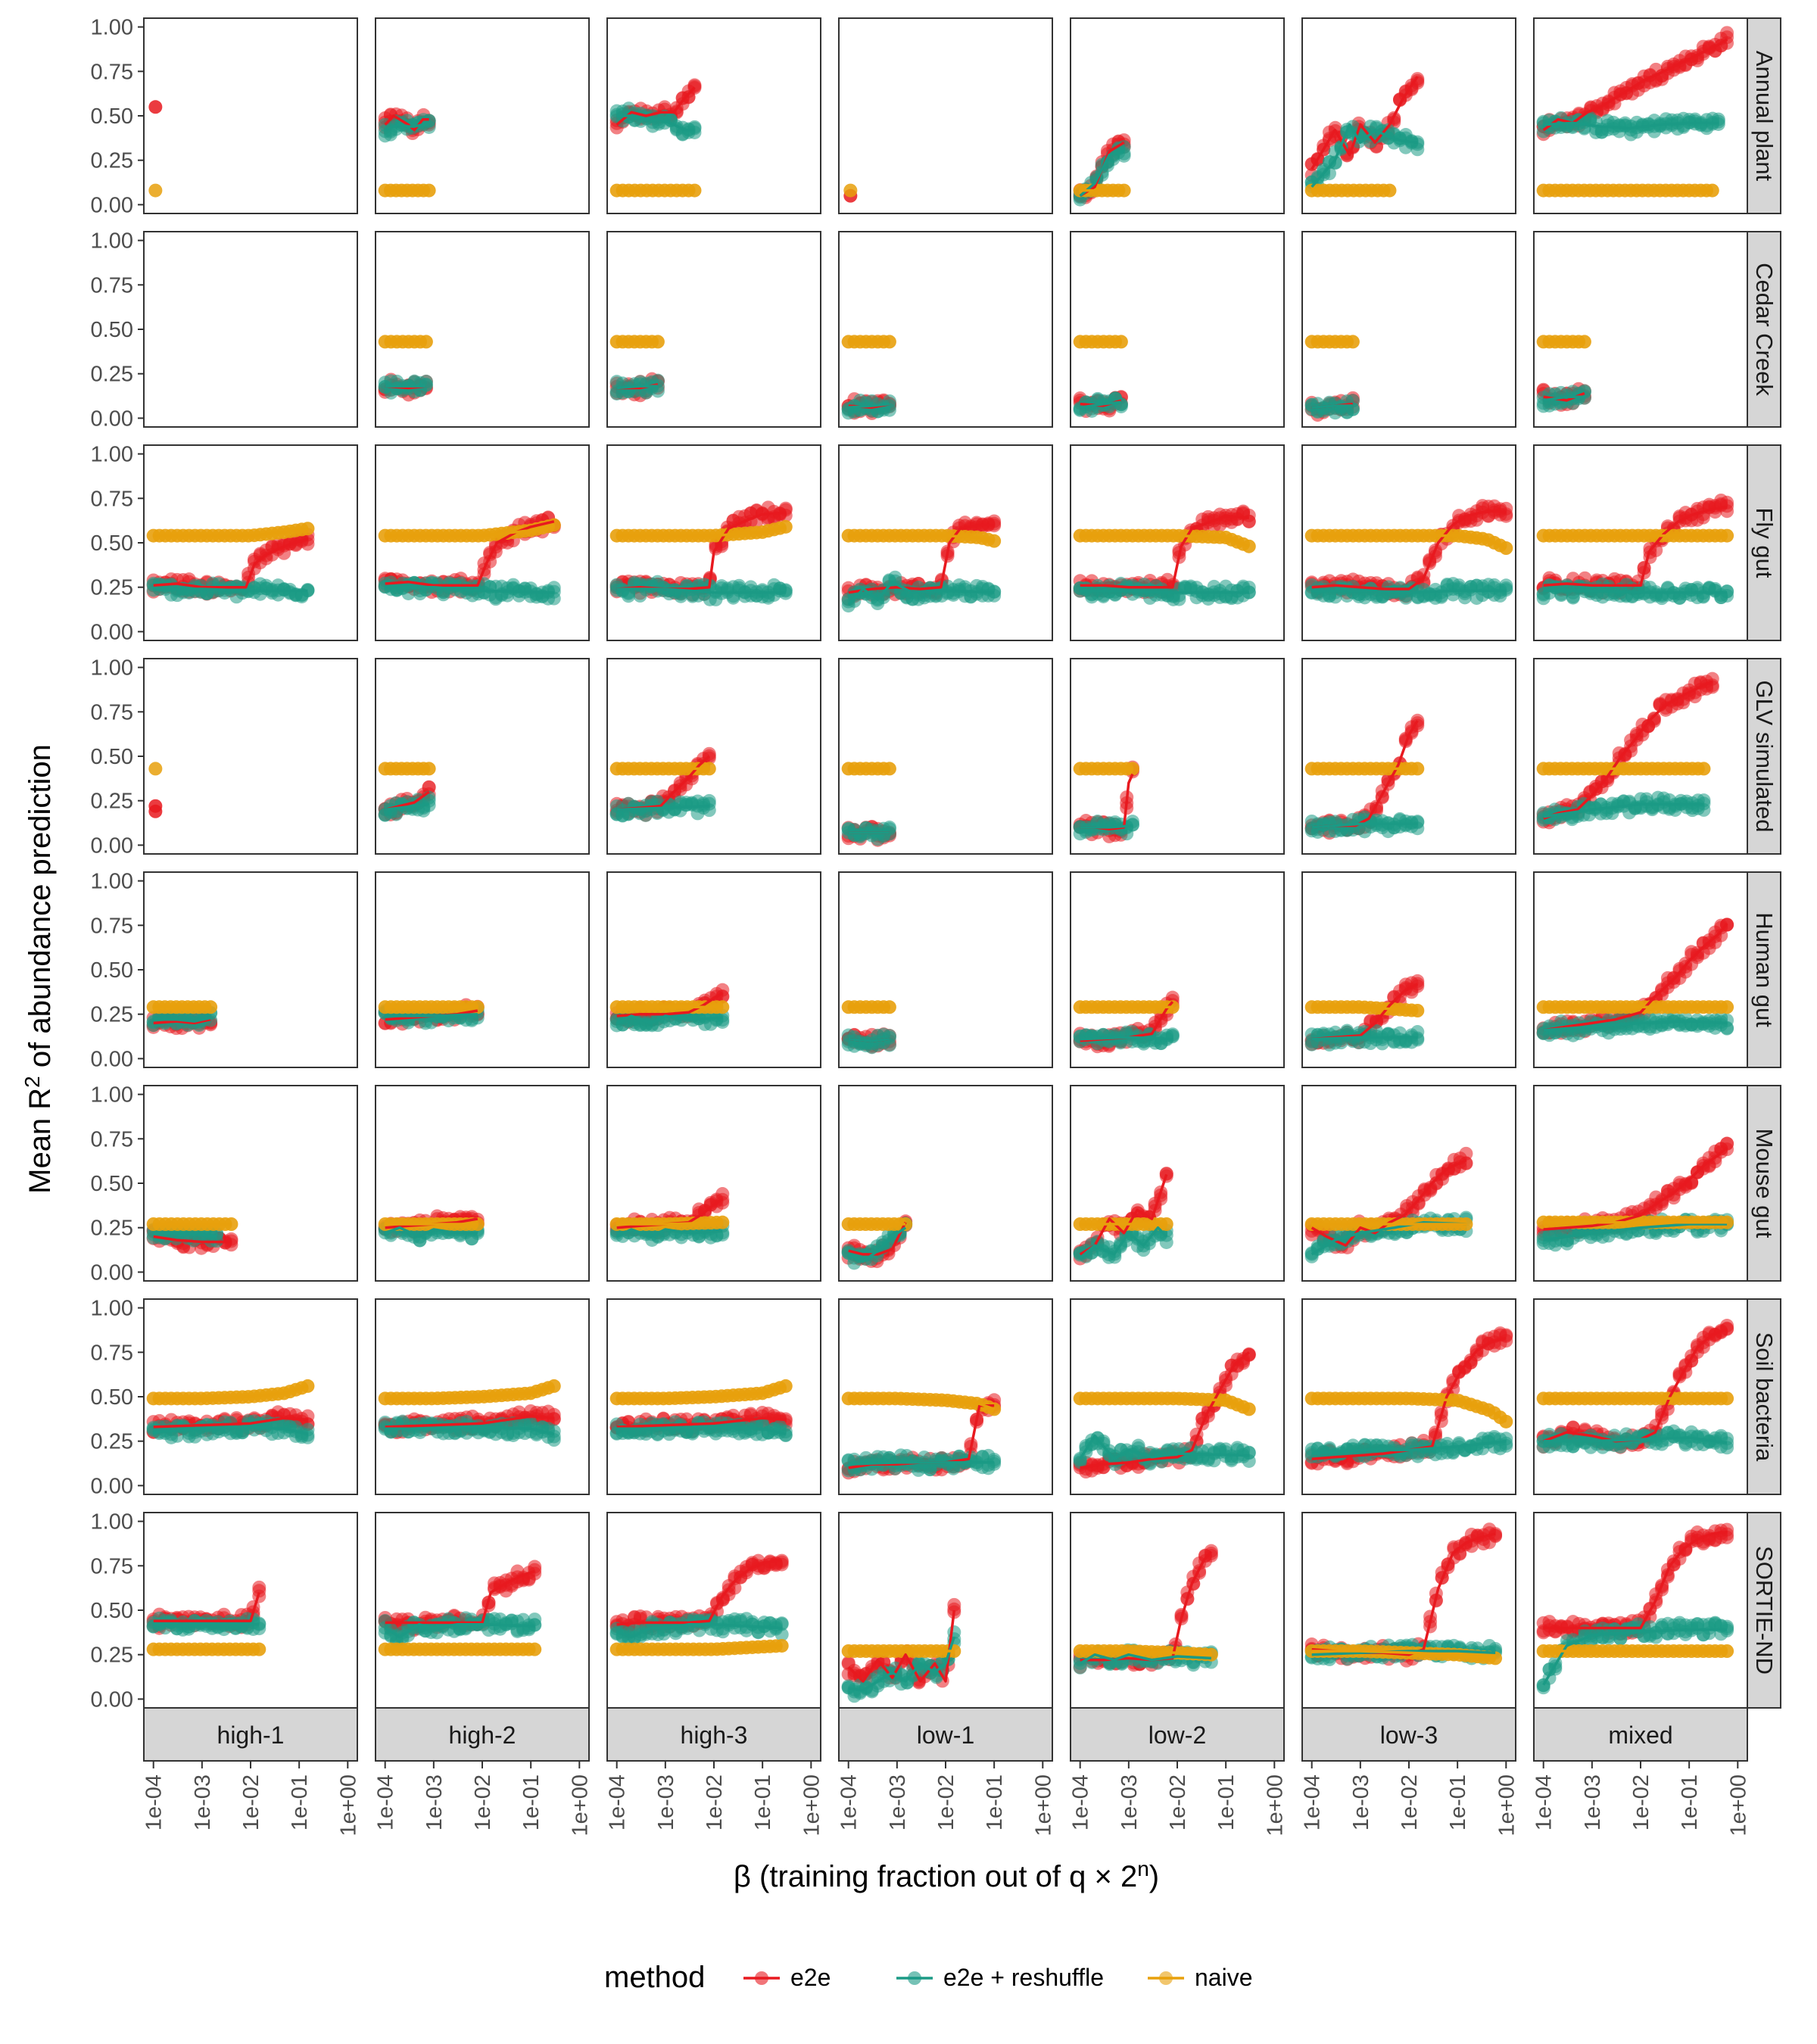 The width and height of the screenshot is (1817, 2044). I want to click on col-strip-label: high-1, so click(251, 1736).